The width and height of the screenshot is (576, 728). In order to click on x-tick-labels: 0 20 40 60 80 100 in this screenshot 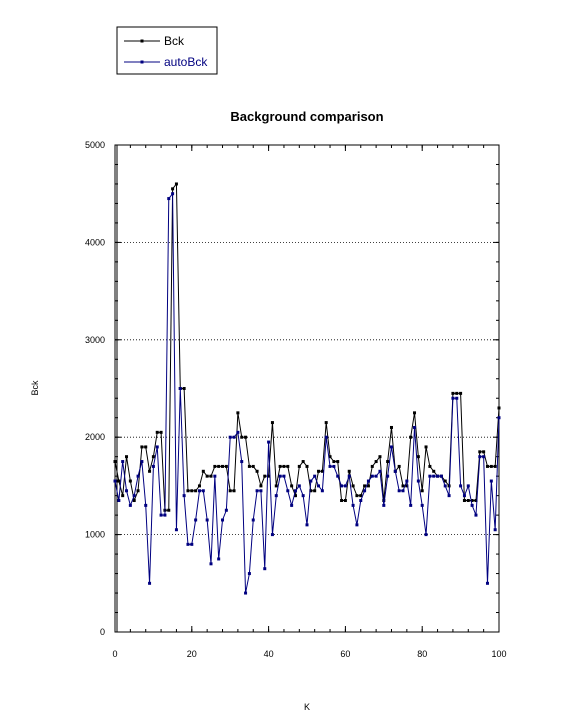, I will do `click(309, 654)`.